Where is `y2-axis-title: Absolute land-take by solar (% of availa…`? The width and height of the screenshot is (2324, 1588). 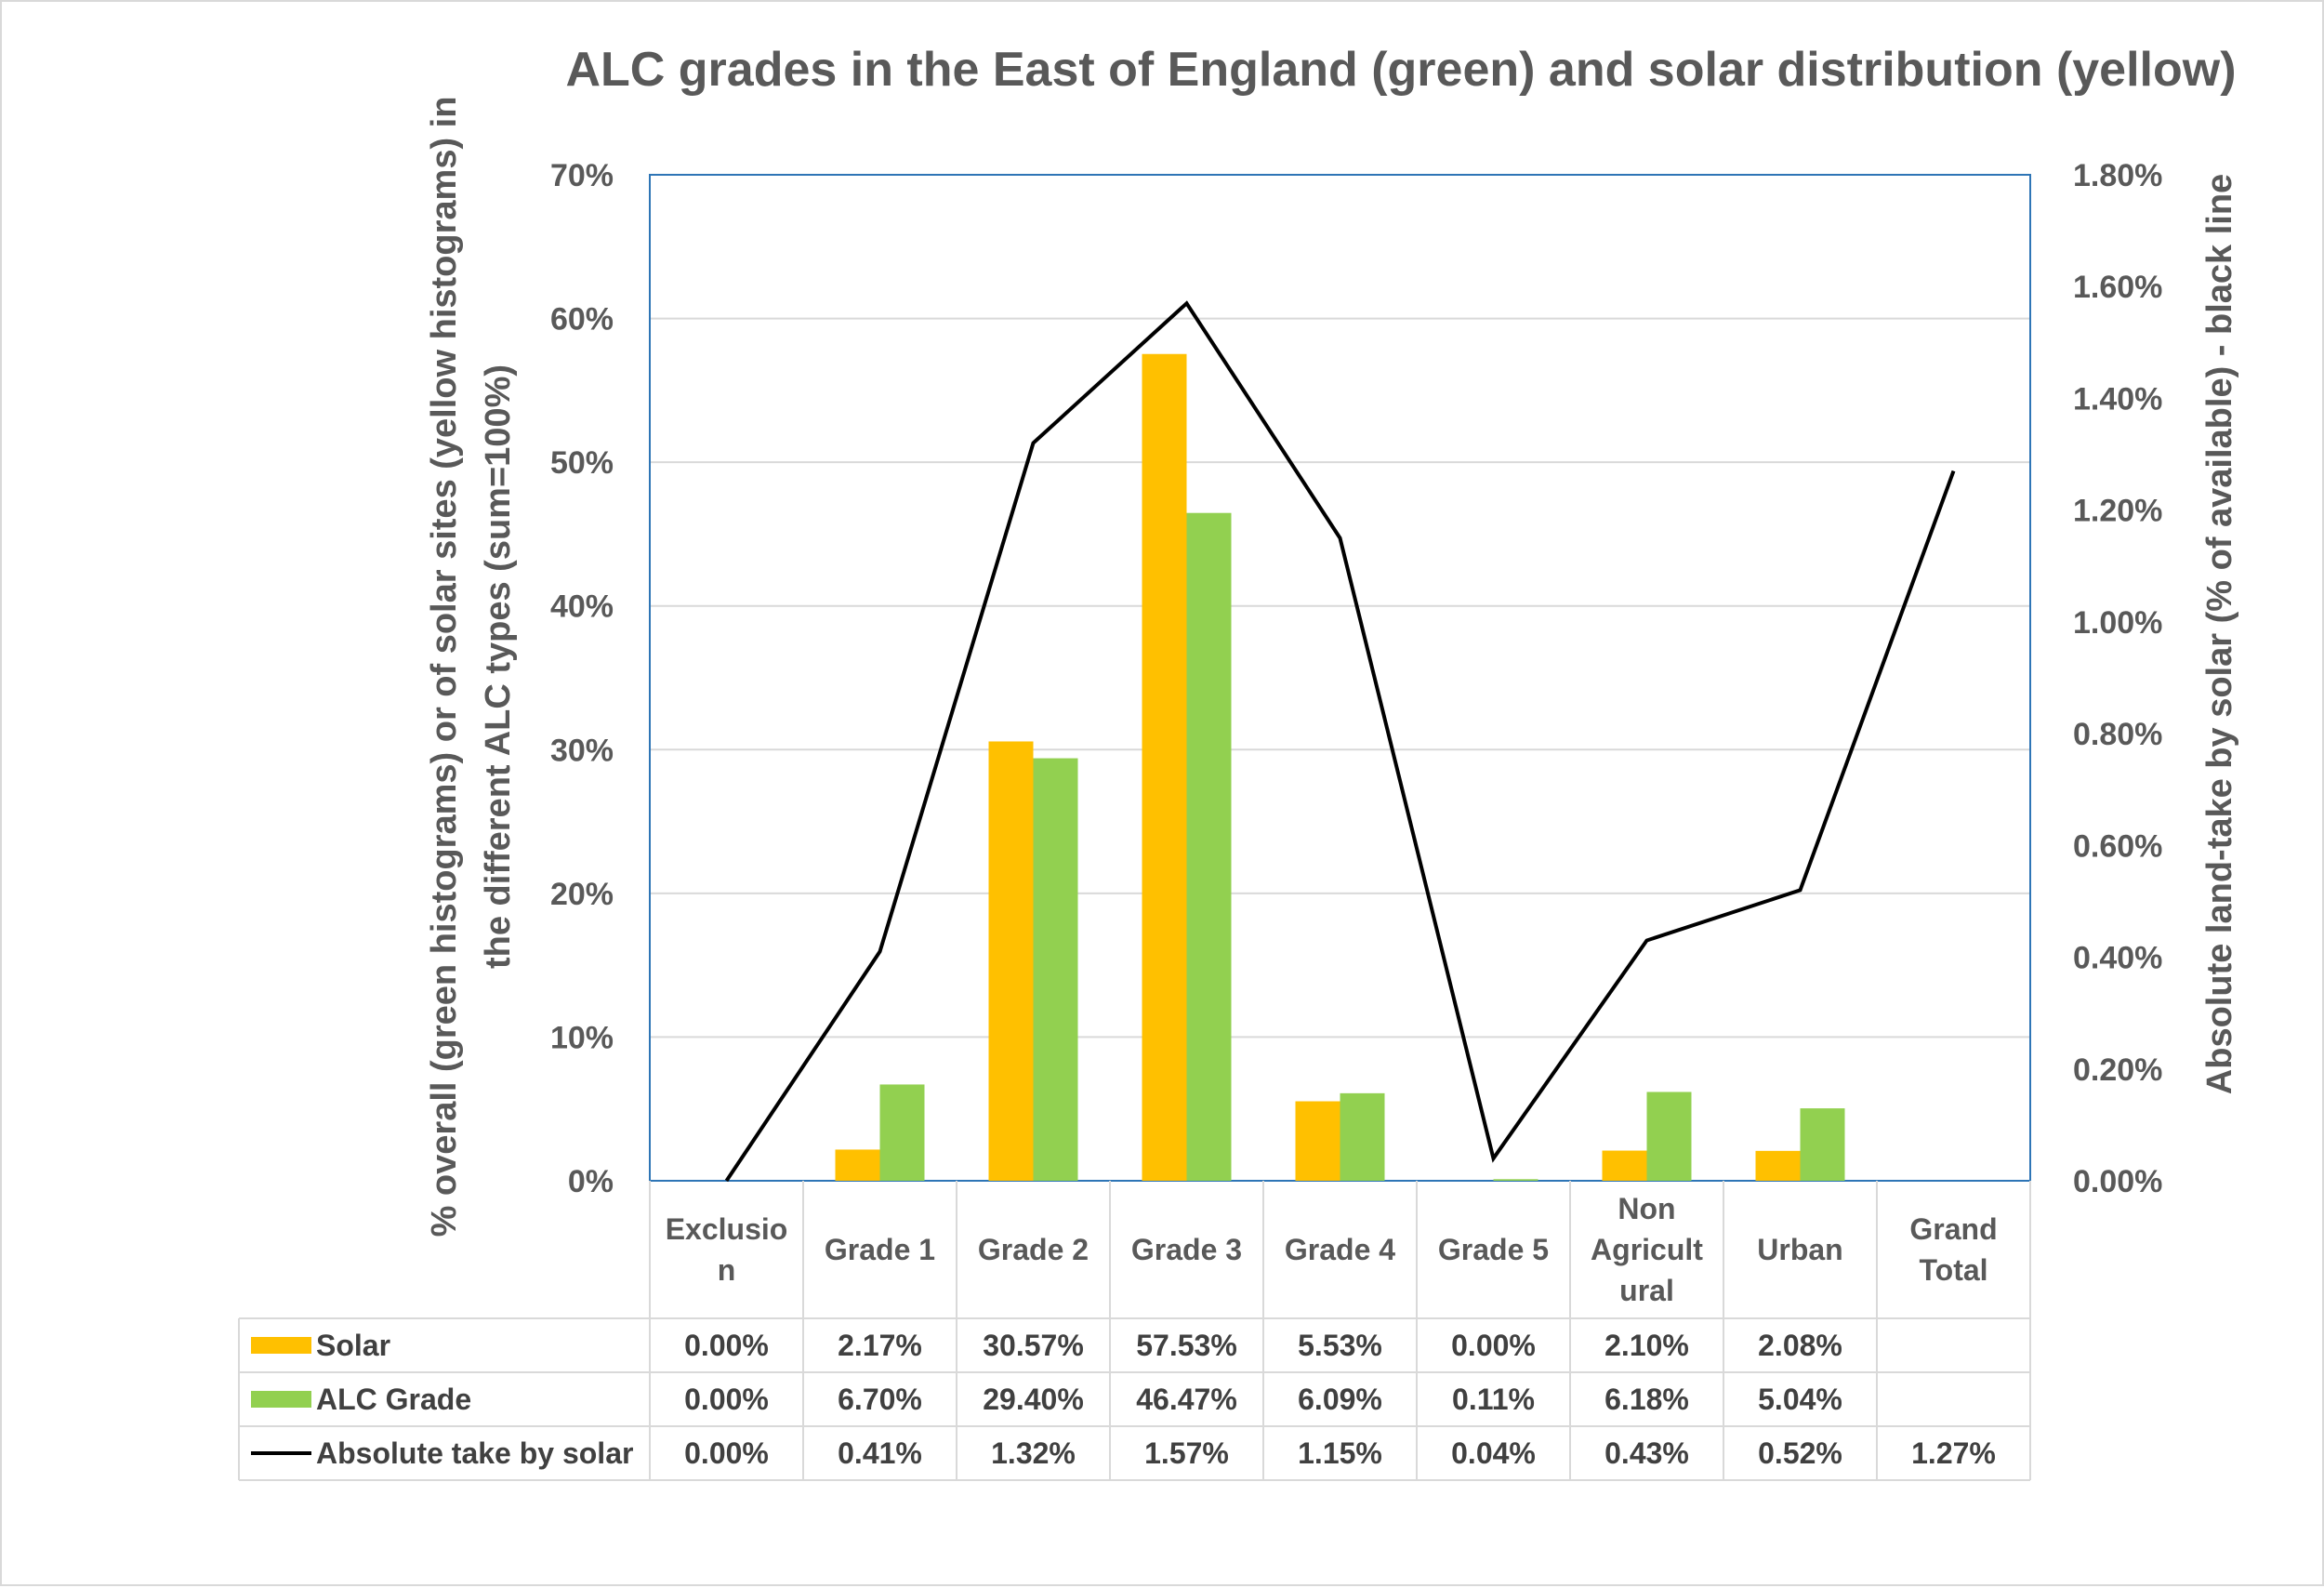
y2-axis-title: Absolute land-take by solar (% of availa… is located at coordinates (2219, 634).